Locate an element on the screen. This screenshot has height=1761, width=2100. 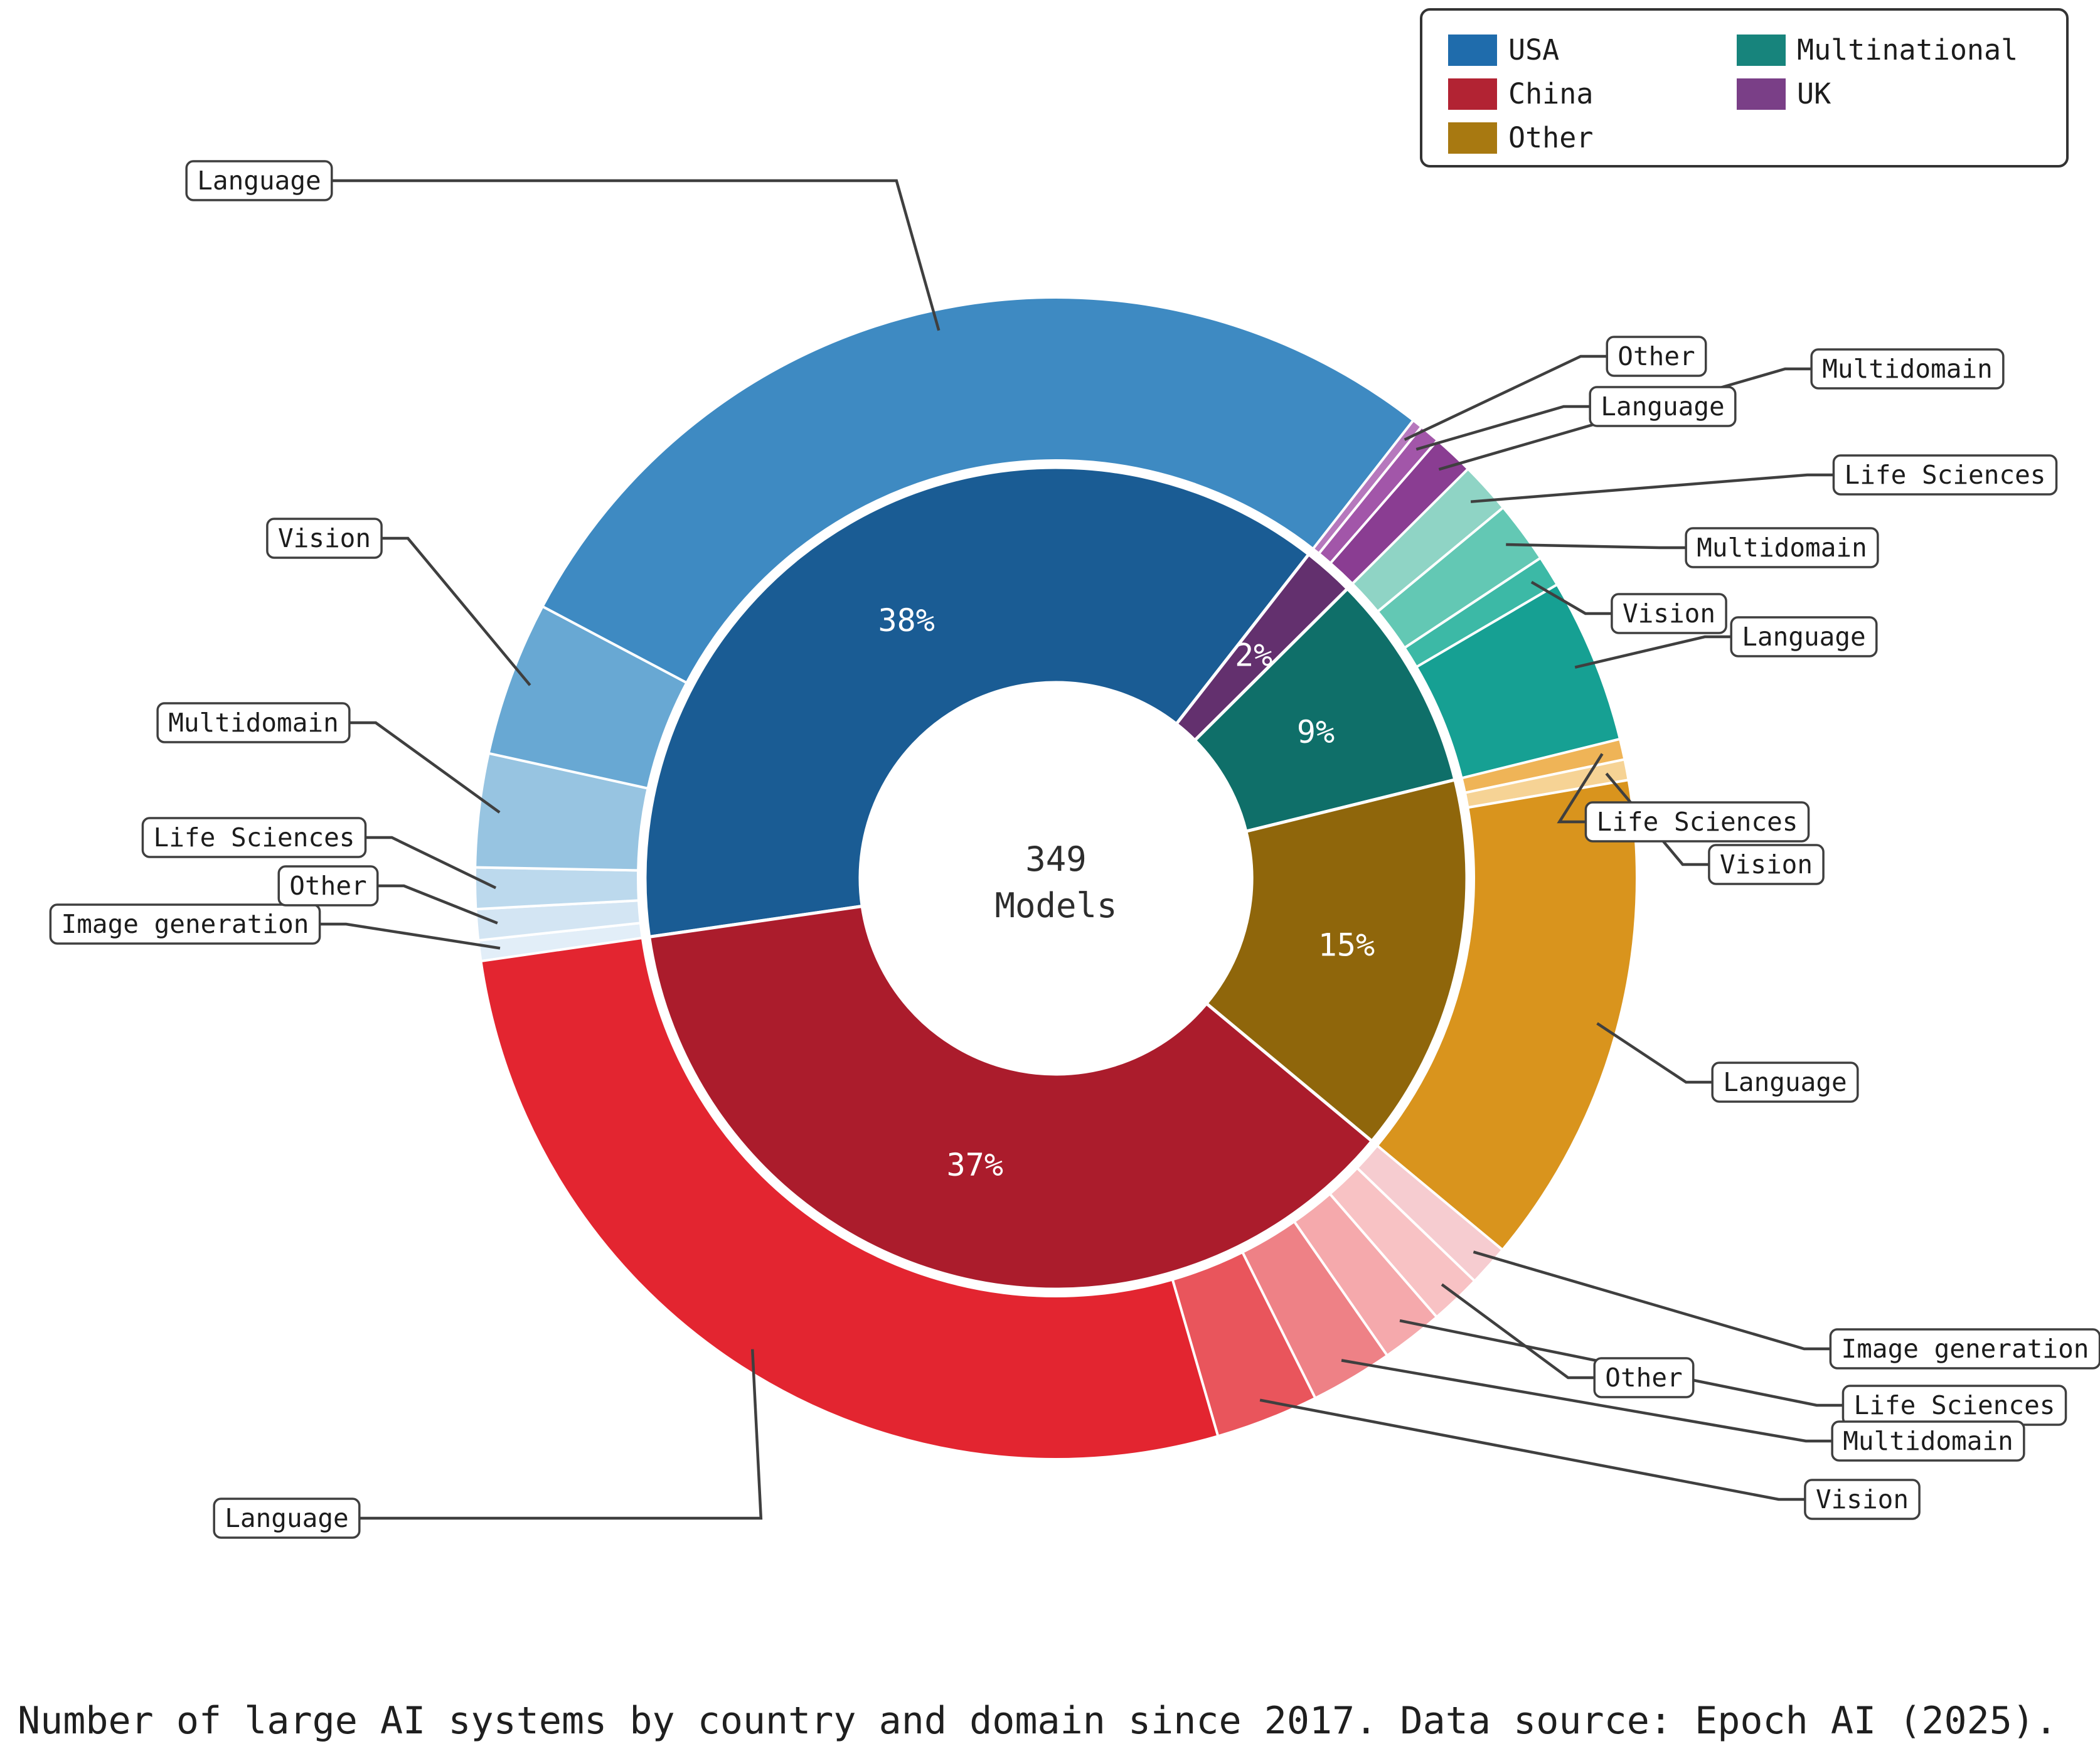
percent-label-uk: 2% is located at coordinates (1253, 655).